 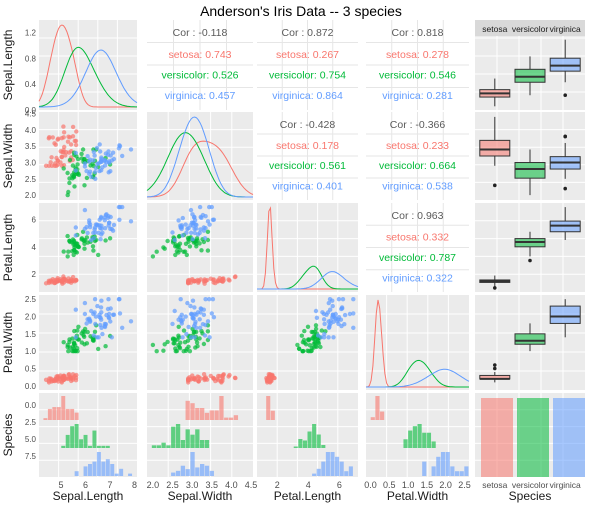 What do you see at coordinates (307, 55) in the screenshot?
I see `corr-setosa-text: setosa: 0.267` at bounding box center [307, 55].